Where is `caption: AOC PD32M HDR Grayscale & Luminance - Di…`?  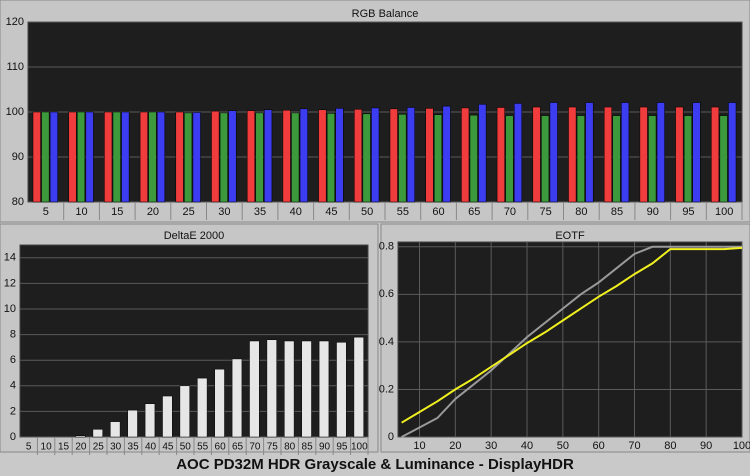
caption: AOC PD32M HDR Grayscale & Luminance - Di… is located at coordinates (375, 464).